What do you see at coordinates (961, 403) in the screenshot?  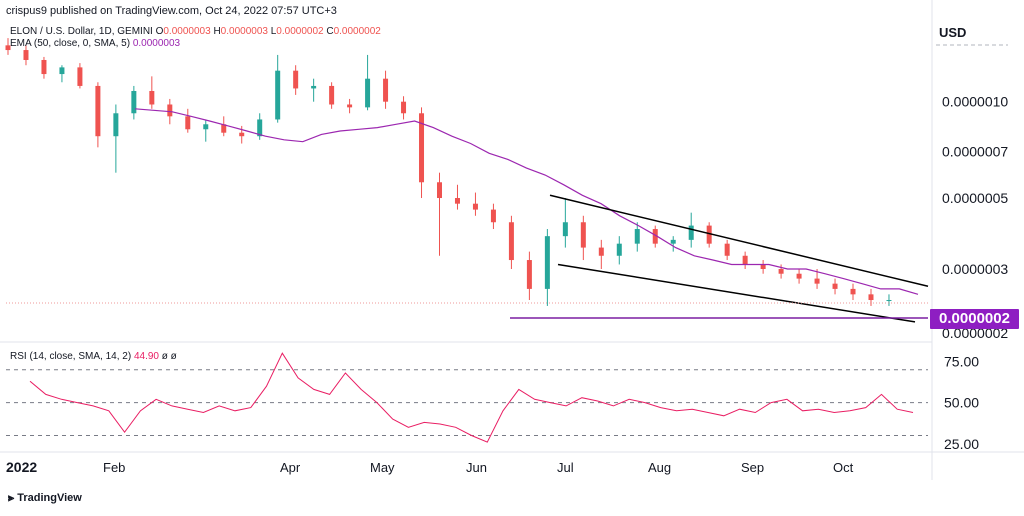 I see `rsi-tick-label: 50.00` at bounding box center [961, 403].